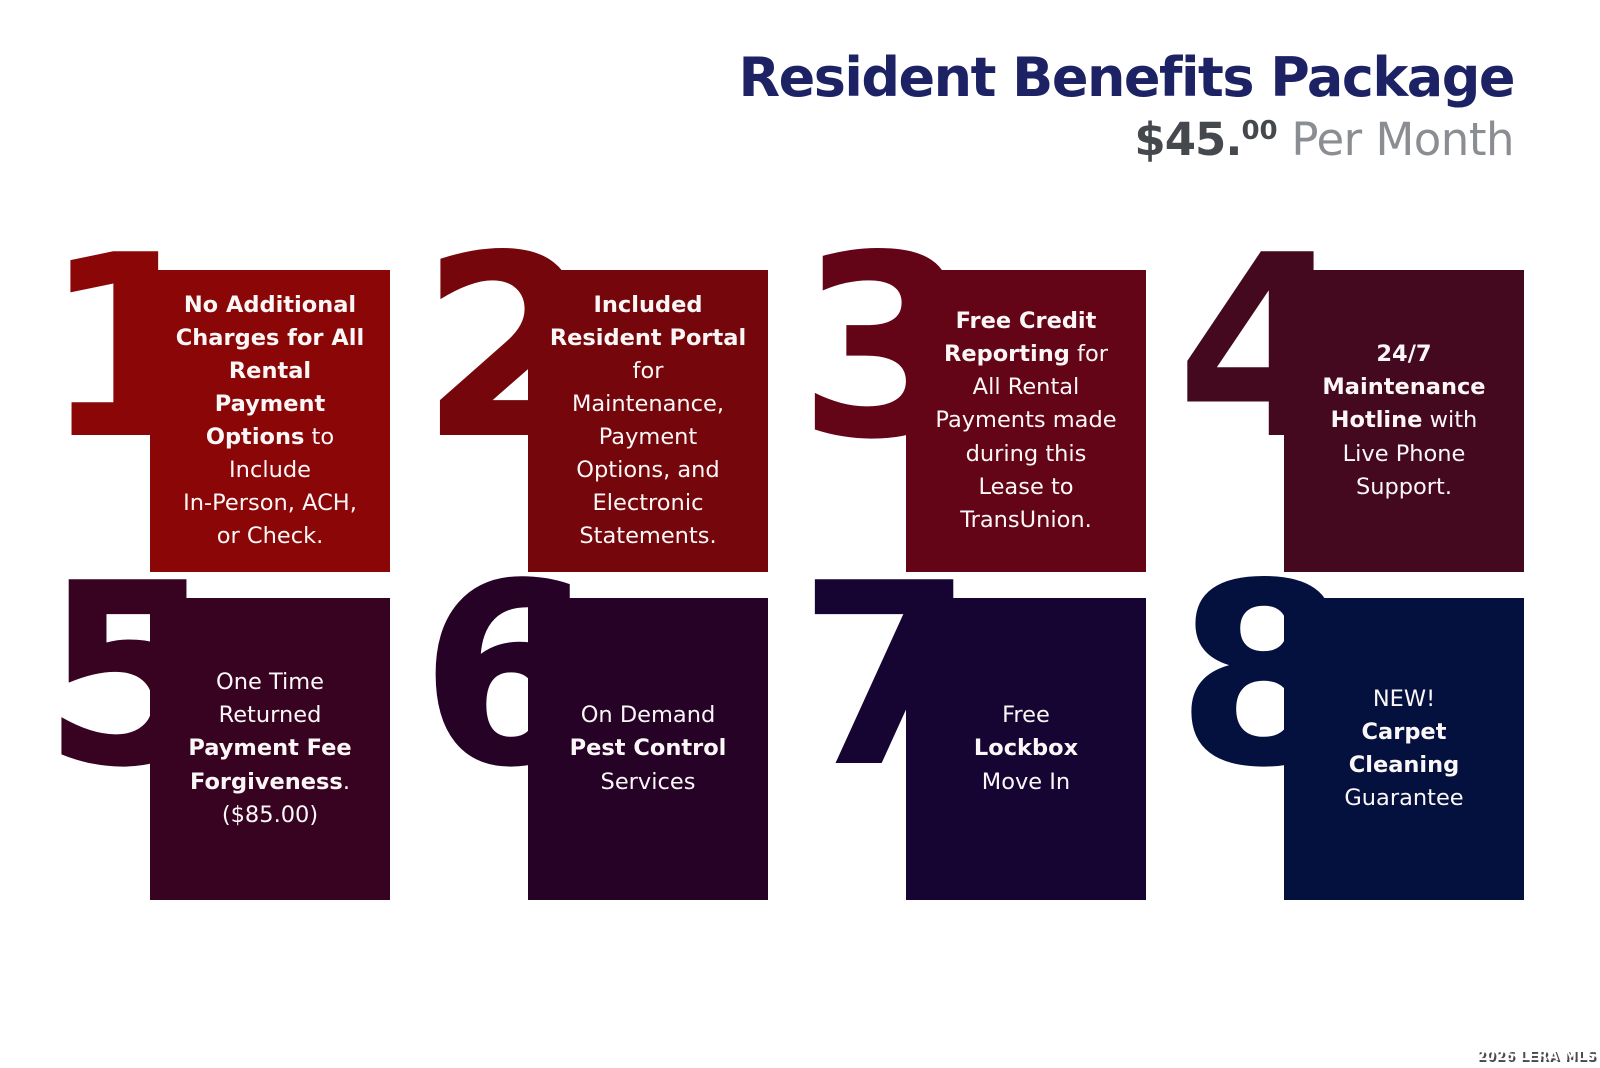  I want to click on card-text-regular: ., so click(346, 781).